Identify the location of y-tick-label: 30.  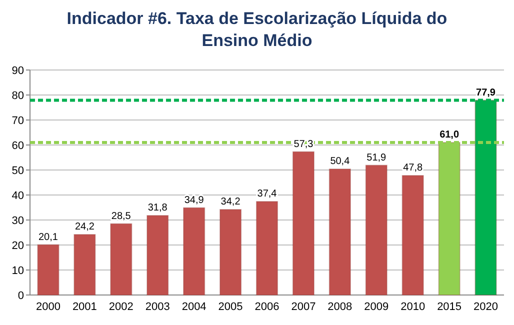
(18, 220).